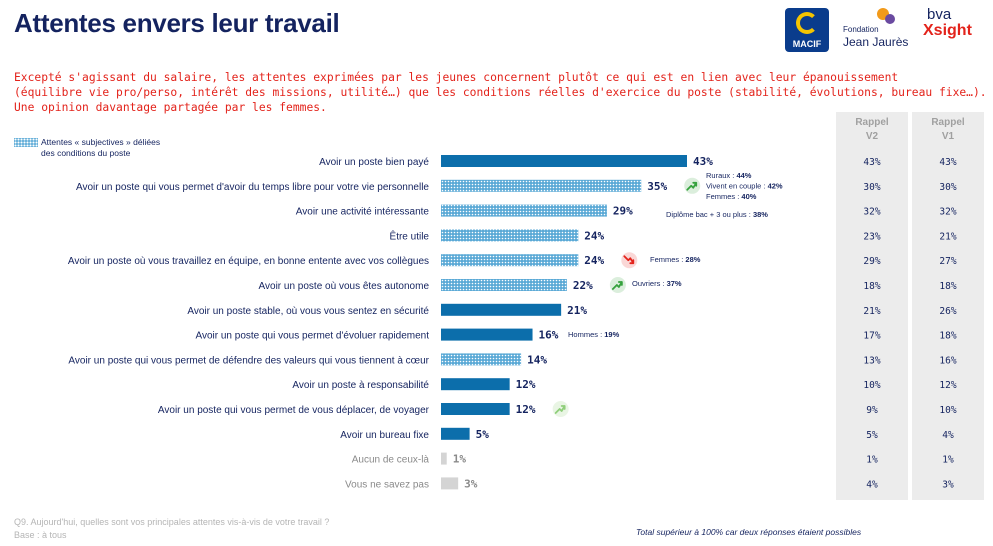  Describe the element at coordinates (871, 286) in the screenshot. I see `rappel-v2-value: 18%` at that location.